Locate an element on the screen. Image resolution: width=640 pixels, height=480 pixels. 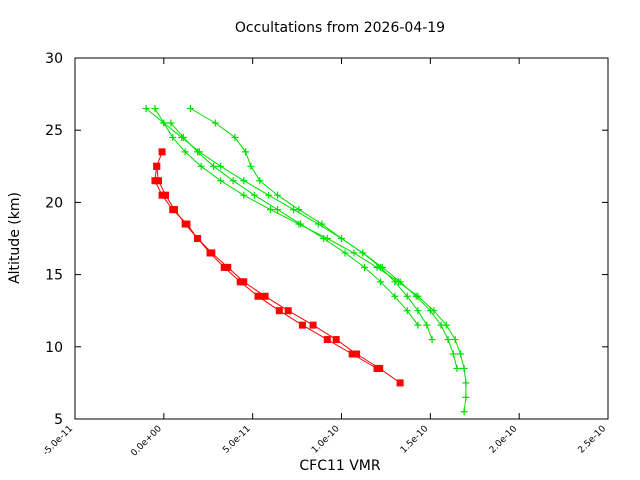
y-tick-label: 10 is located at coordinates (54, 348).